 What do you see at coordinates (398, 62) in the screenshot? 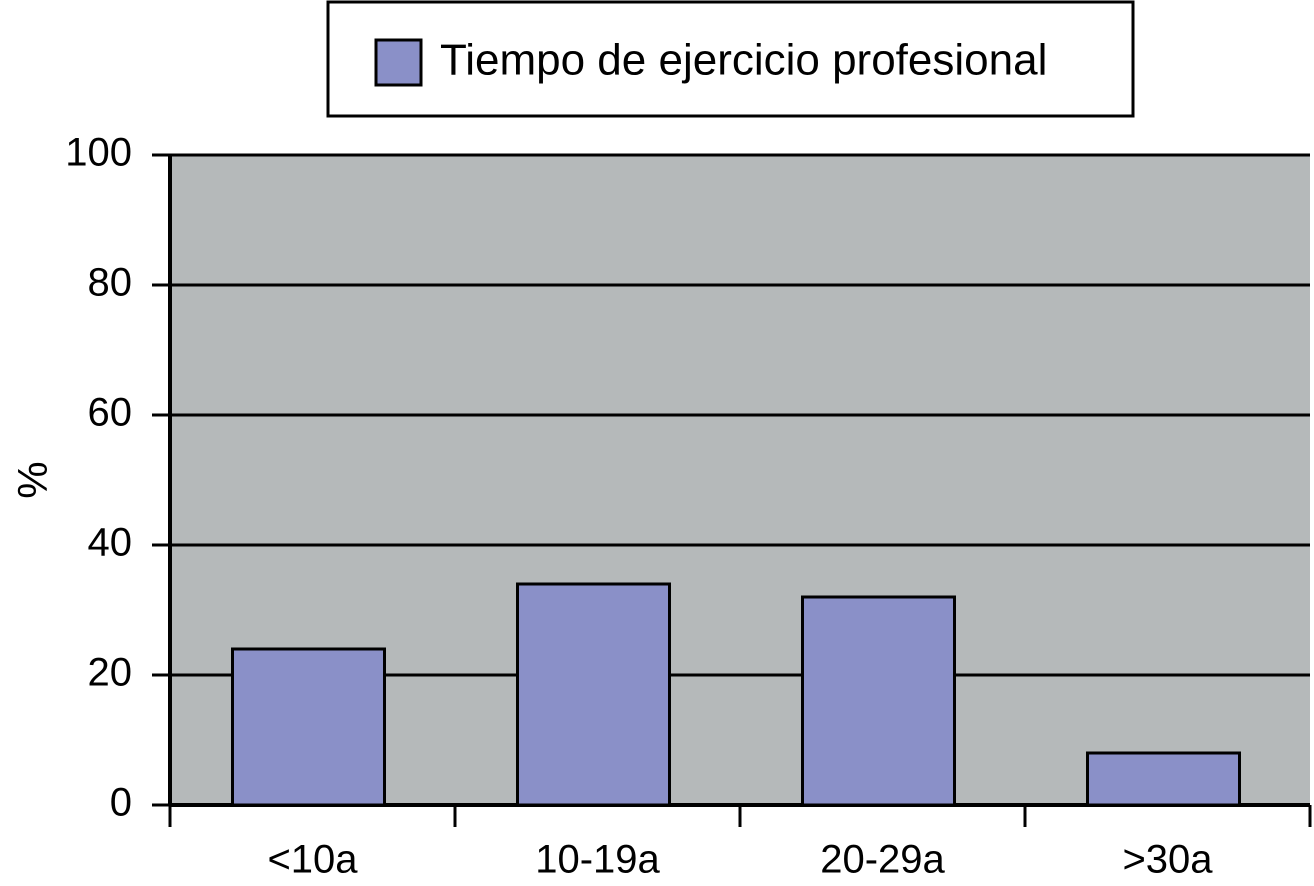
I see `legend-swatch` at bounding box center [398, 62].